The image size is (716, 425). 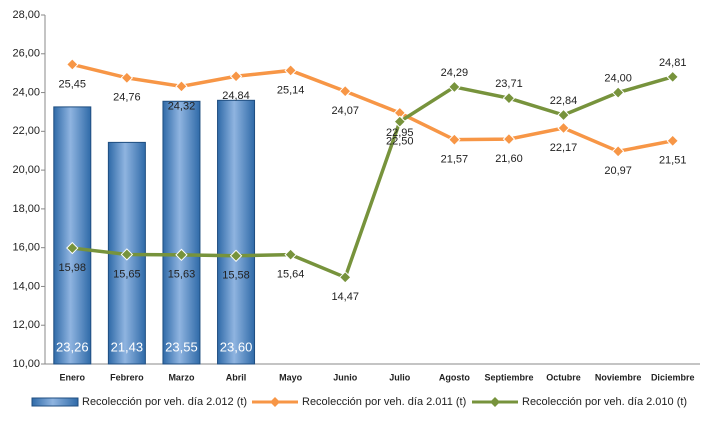 What do you see at coordinates (26, 15) in the screenshot?
I see `y-tick-label: 28,00` at bounding box center [26, 15].